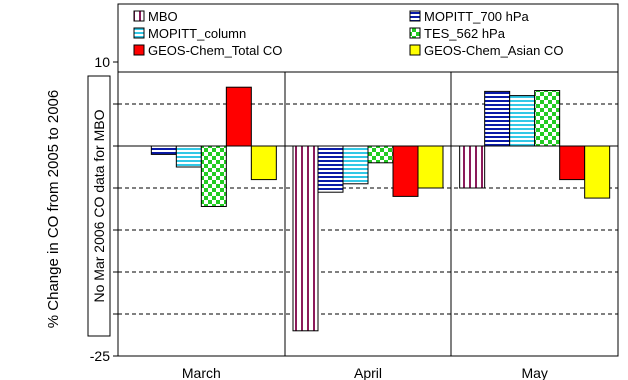 The image size is (628, 380). Describe the element at coordinates (355, 165) in the screenshot. I see `bar-mopitt-column-april` at that location.